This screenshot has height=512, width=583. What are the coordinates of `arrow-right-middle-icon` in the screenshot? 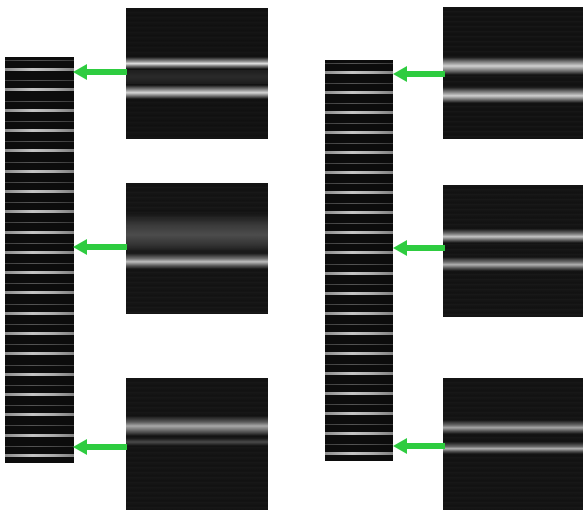 It's located at (419, 248).